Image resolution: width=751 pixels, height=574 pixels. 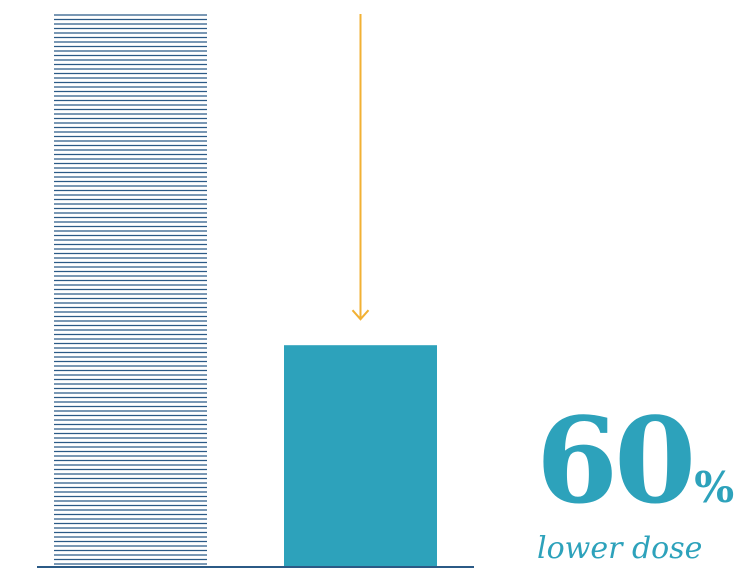 I want to click on percent-sign: %, so click(x=714, y=487).